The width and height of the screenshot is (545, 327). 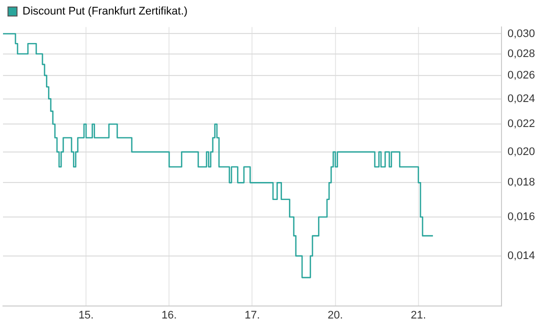 I want to click on y-tick-label: 0,030, so click(x=521, y=34).